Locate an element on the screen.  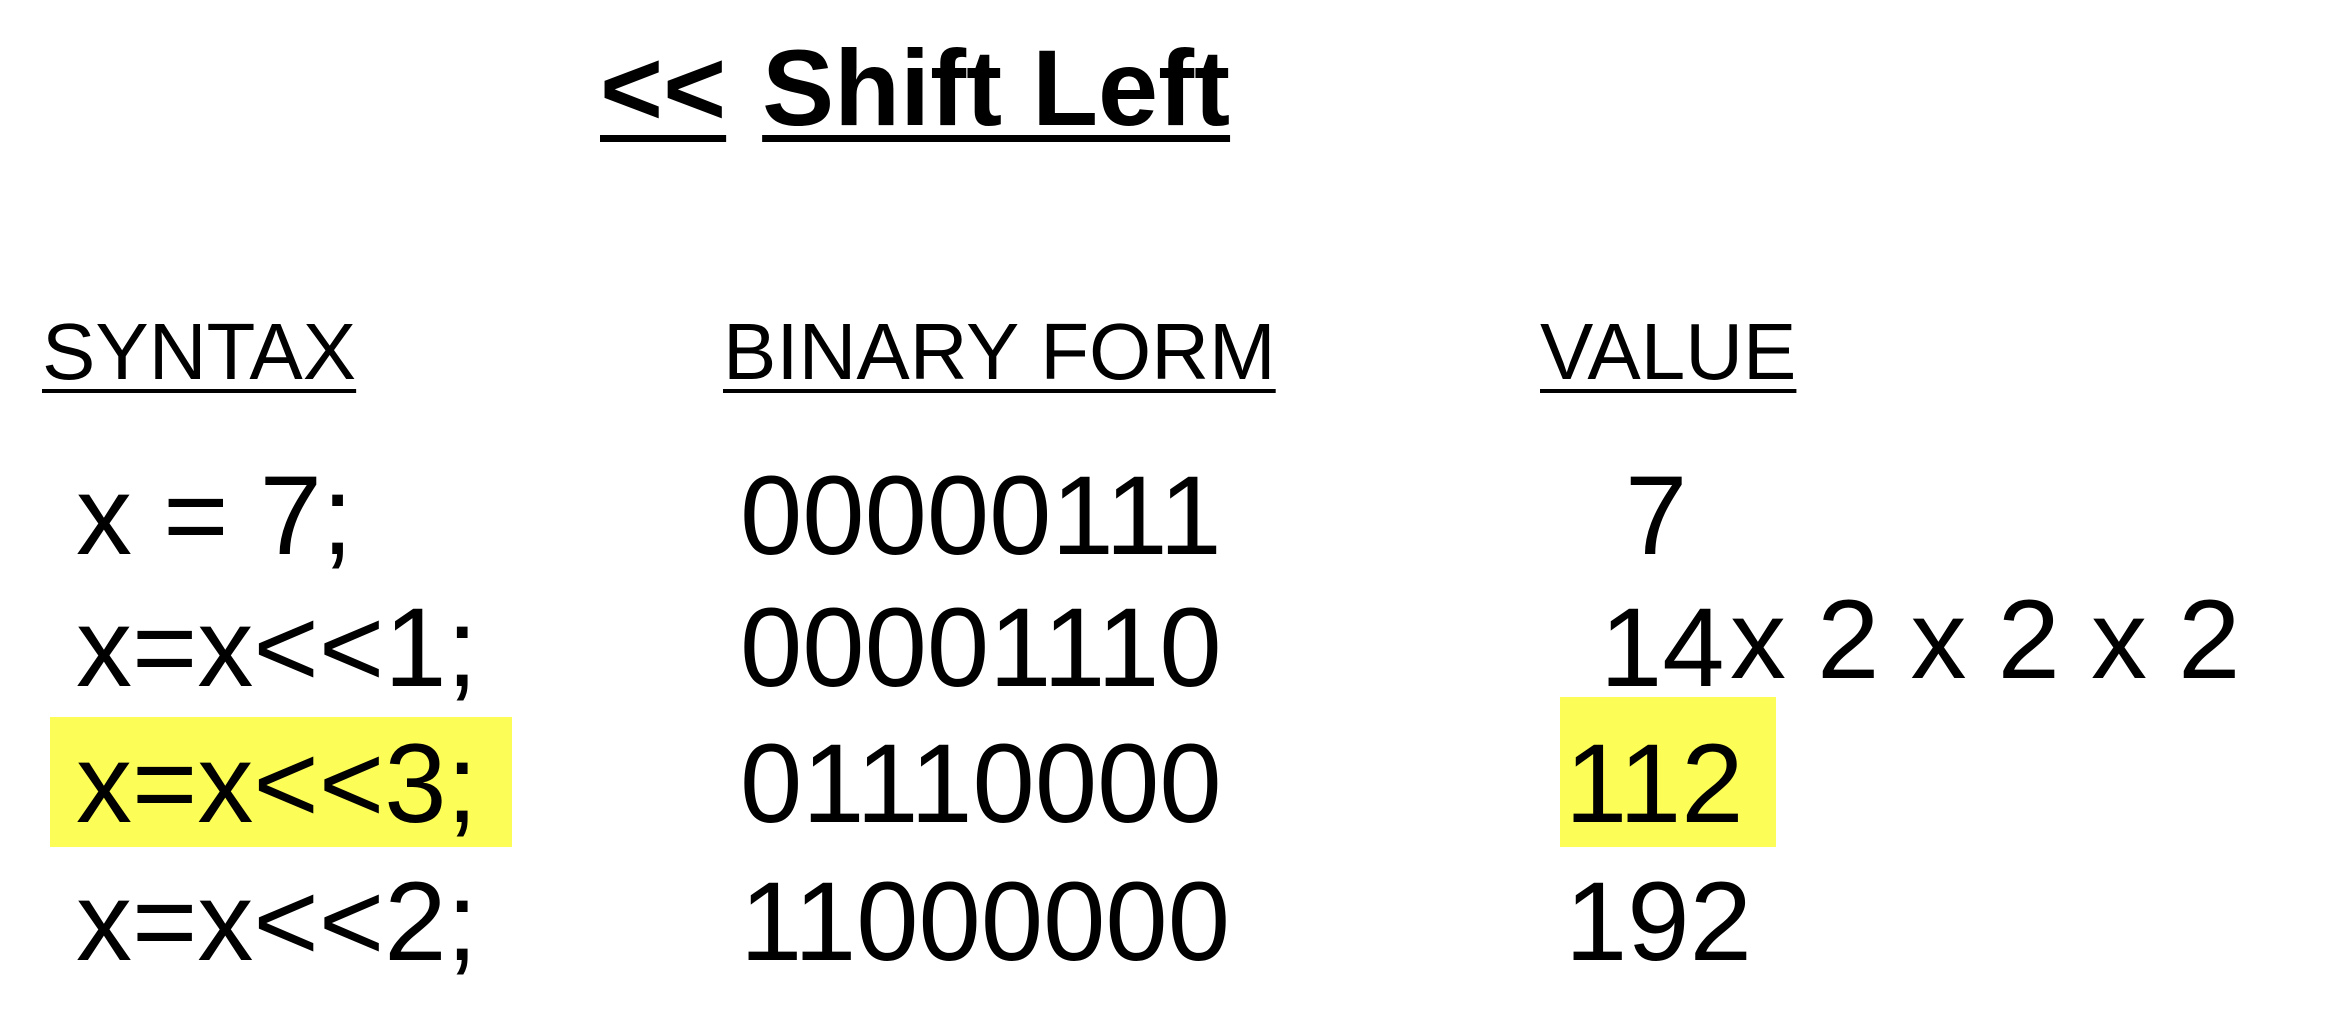
syntax-highlight is located at coordinates (281, 782).